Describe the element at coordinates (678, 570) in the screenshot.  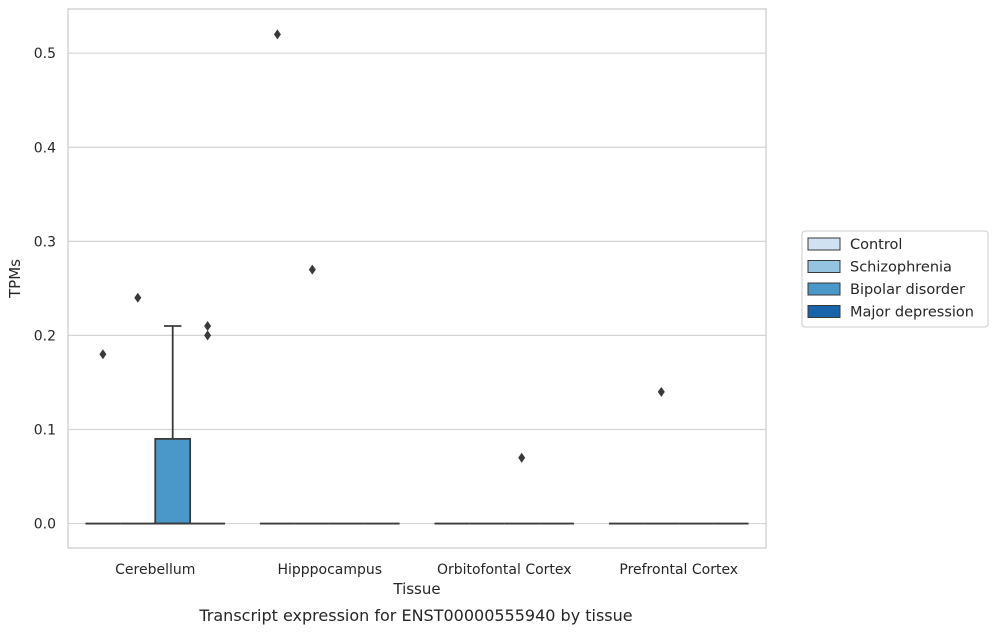
I see `x-tick-label: Prefrontal Cortex` at that location.